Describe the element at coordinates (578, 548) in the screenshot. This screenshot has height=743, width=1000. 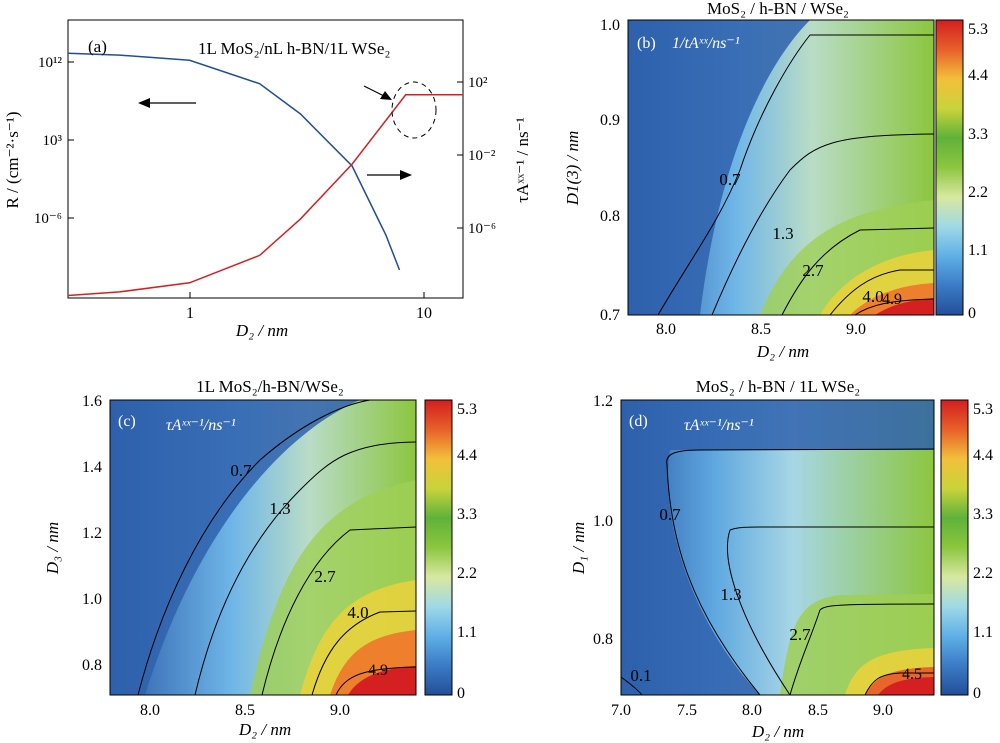
I see `y-axis-label: D₁ / nm` at that location.